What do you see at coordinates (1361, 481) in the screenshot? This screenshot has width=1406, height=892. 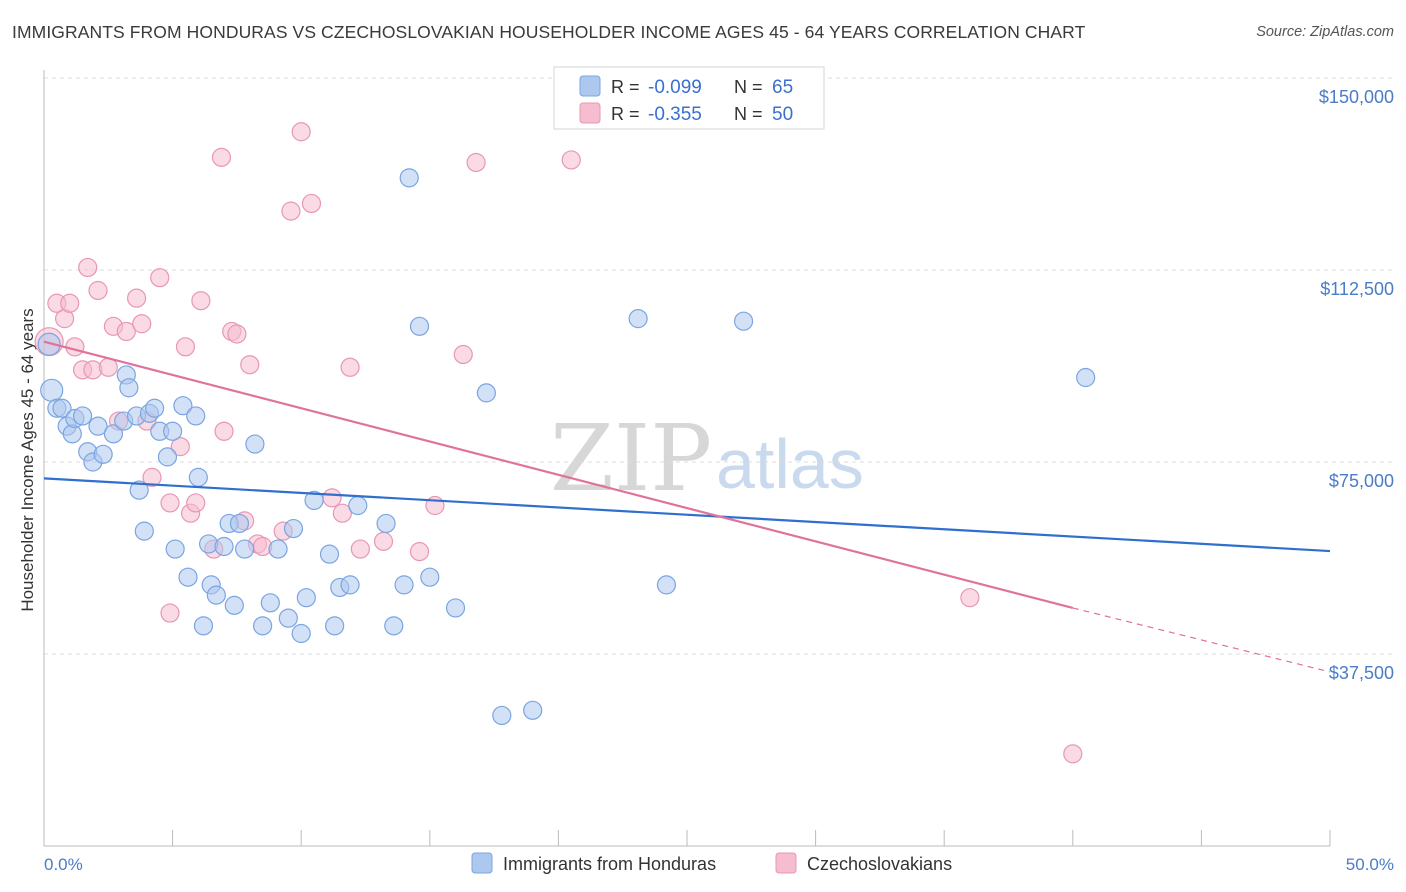 I see `y-tick-label: $75,000` at bounding box center [1361, 481].